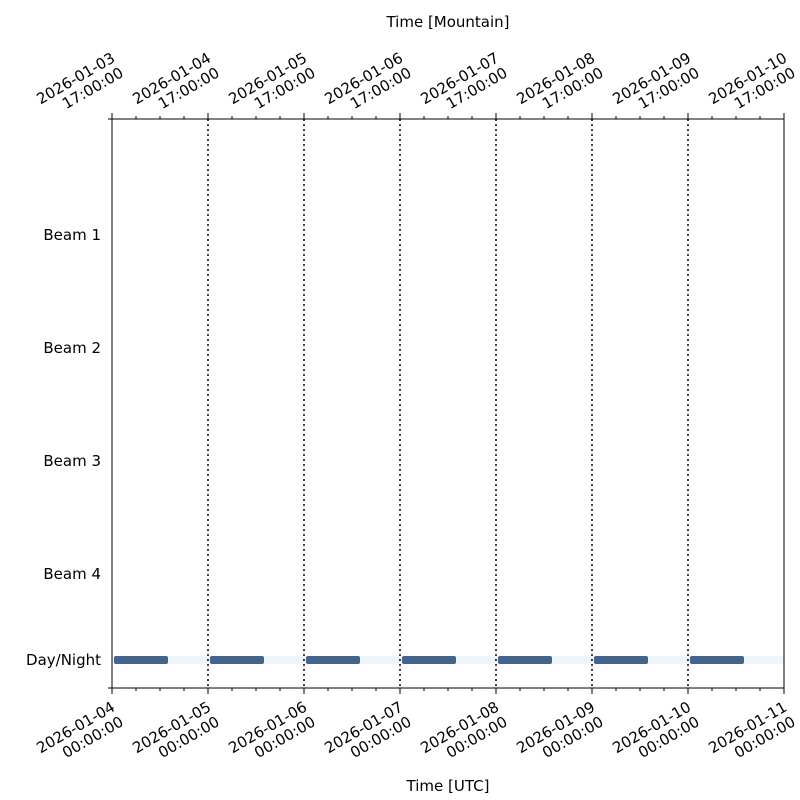 The image size is (800, 800). I want to click on tick-label-group: 2026-01-0900:00:00, so click(559, 735).